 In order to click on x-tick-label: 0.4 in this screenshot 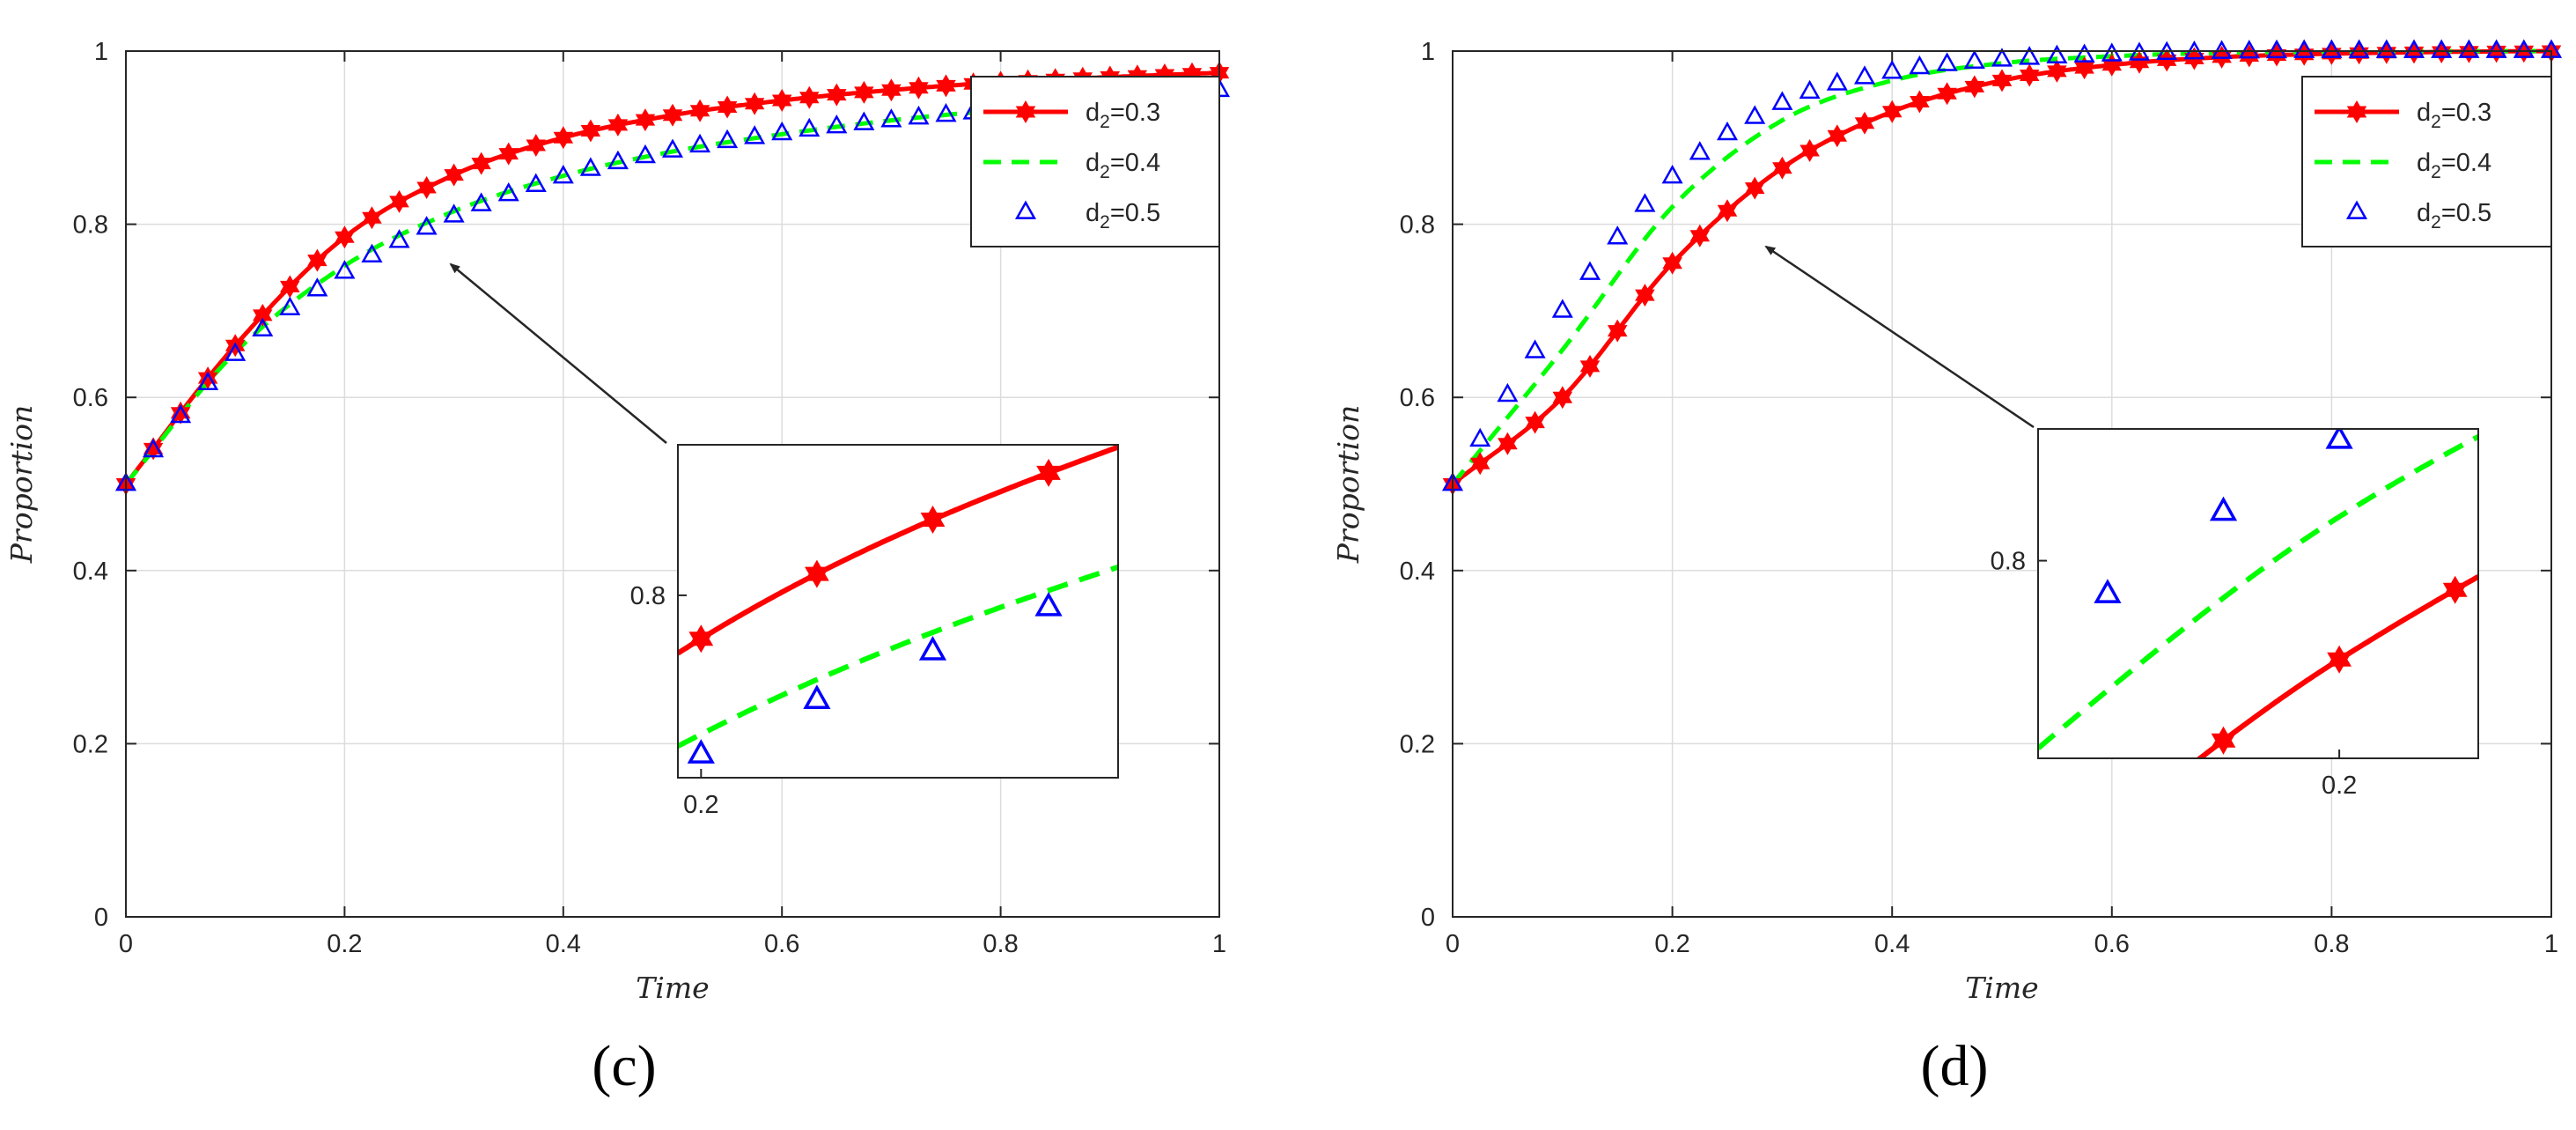, I will do `click(563, 944)`.